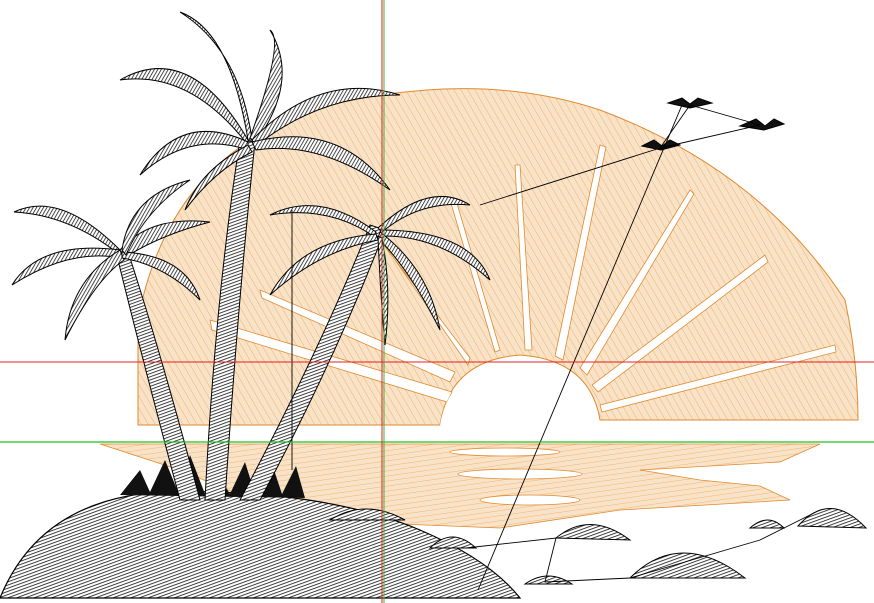 This screenshot has width=874, height=603. Describe the element at coordinates (713, 124) in the screenshot. I see `bird-icon` at that location.